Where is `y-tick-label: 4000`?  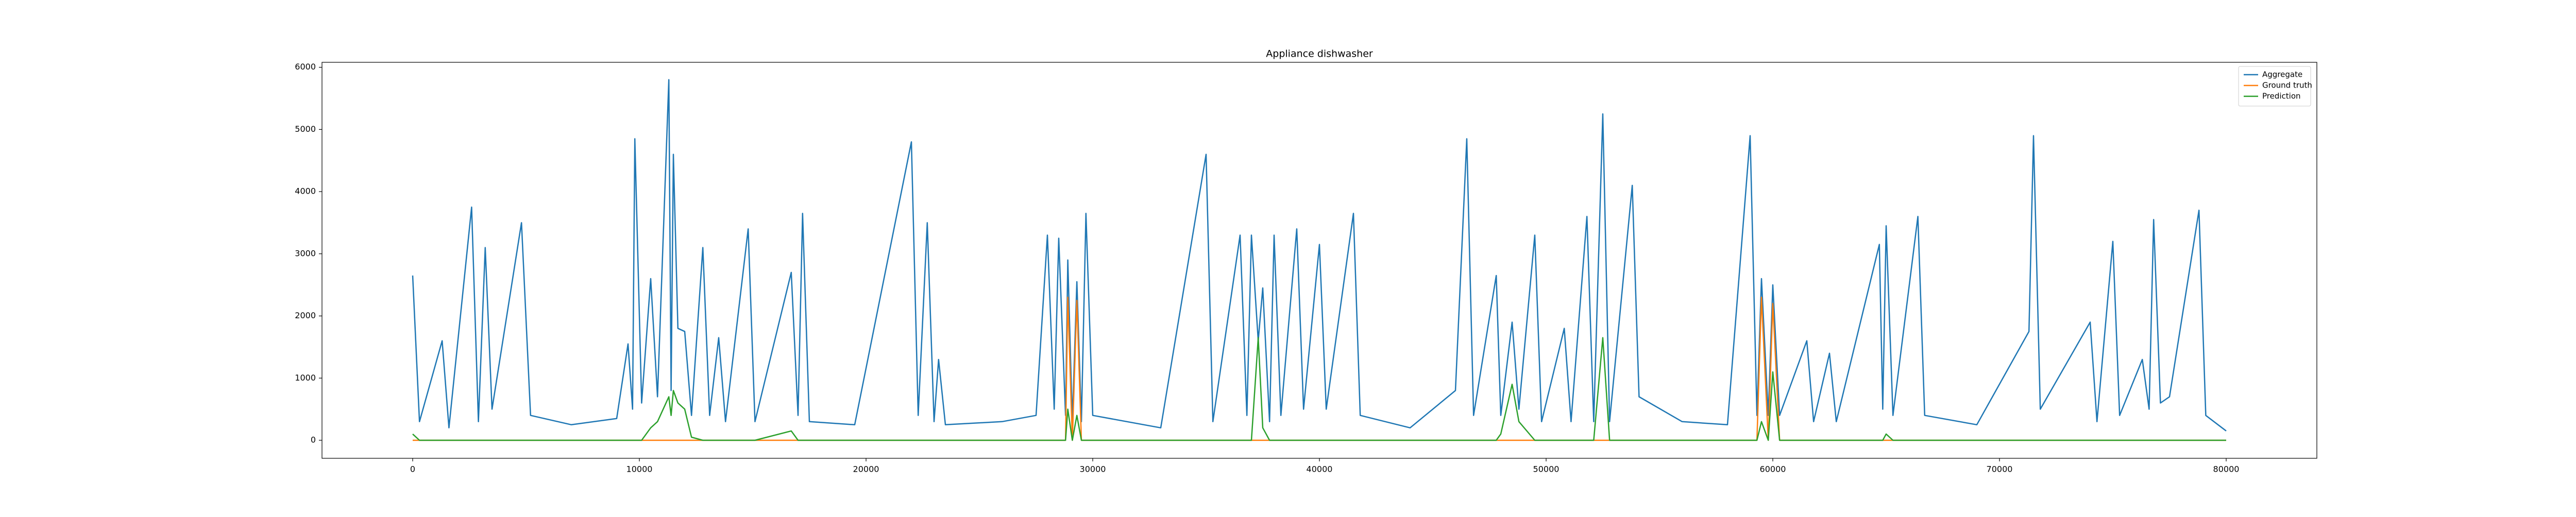
y-tick-label: 4000 is located at coordinates (305, 191).